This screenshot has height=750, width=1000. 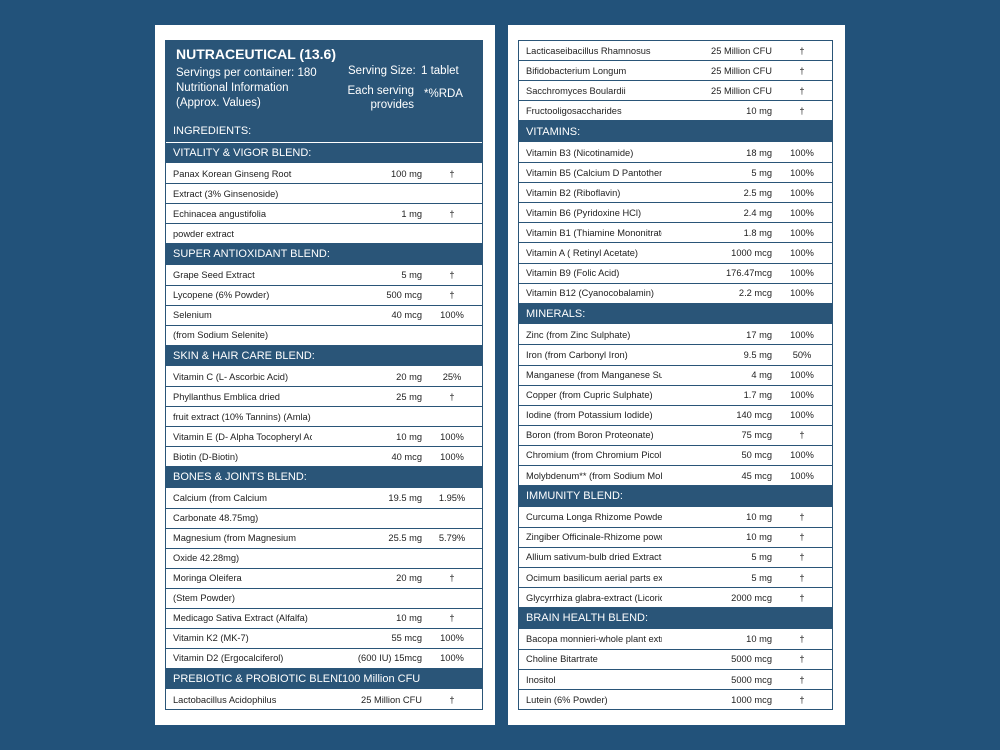 I want to click on section-title: MINERALS:, so click(x=556, y=314).